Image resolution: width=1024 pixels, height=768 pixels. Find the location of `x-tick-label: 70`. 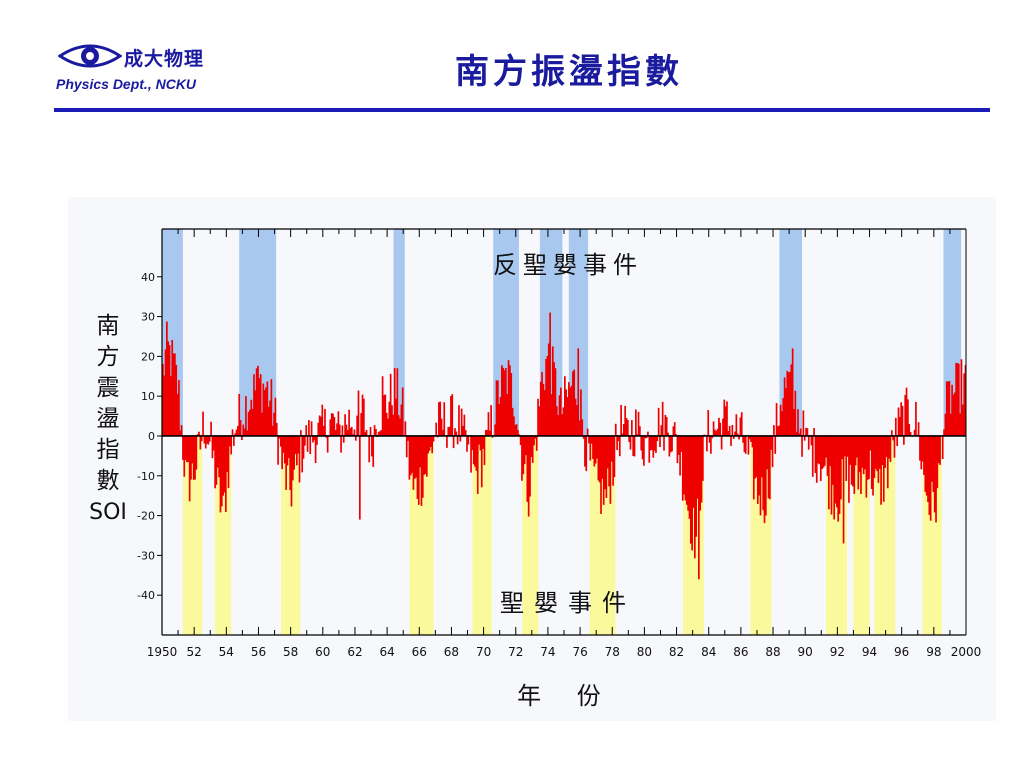

x-tick-label: 70 is located at coordinates (483, 652).